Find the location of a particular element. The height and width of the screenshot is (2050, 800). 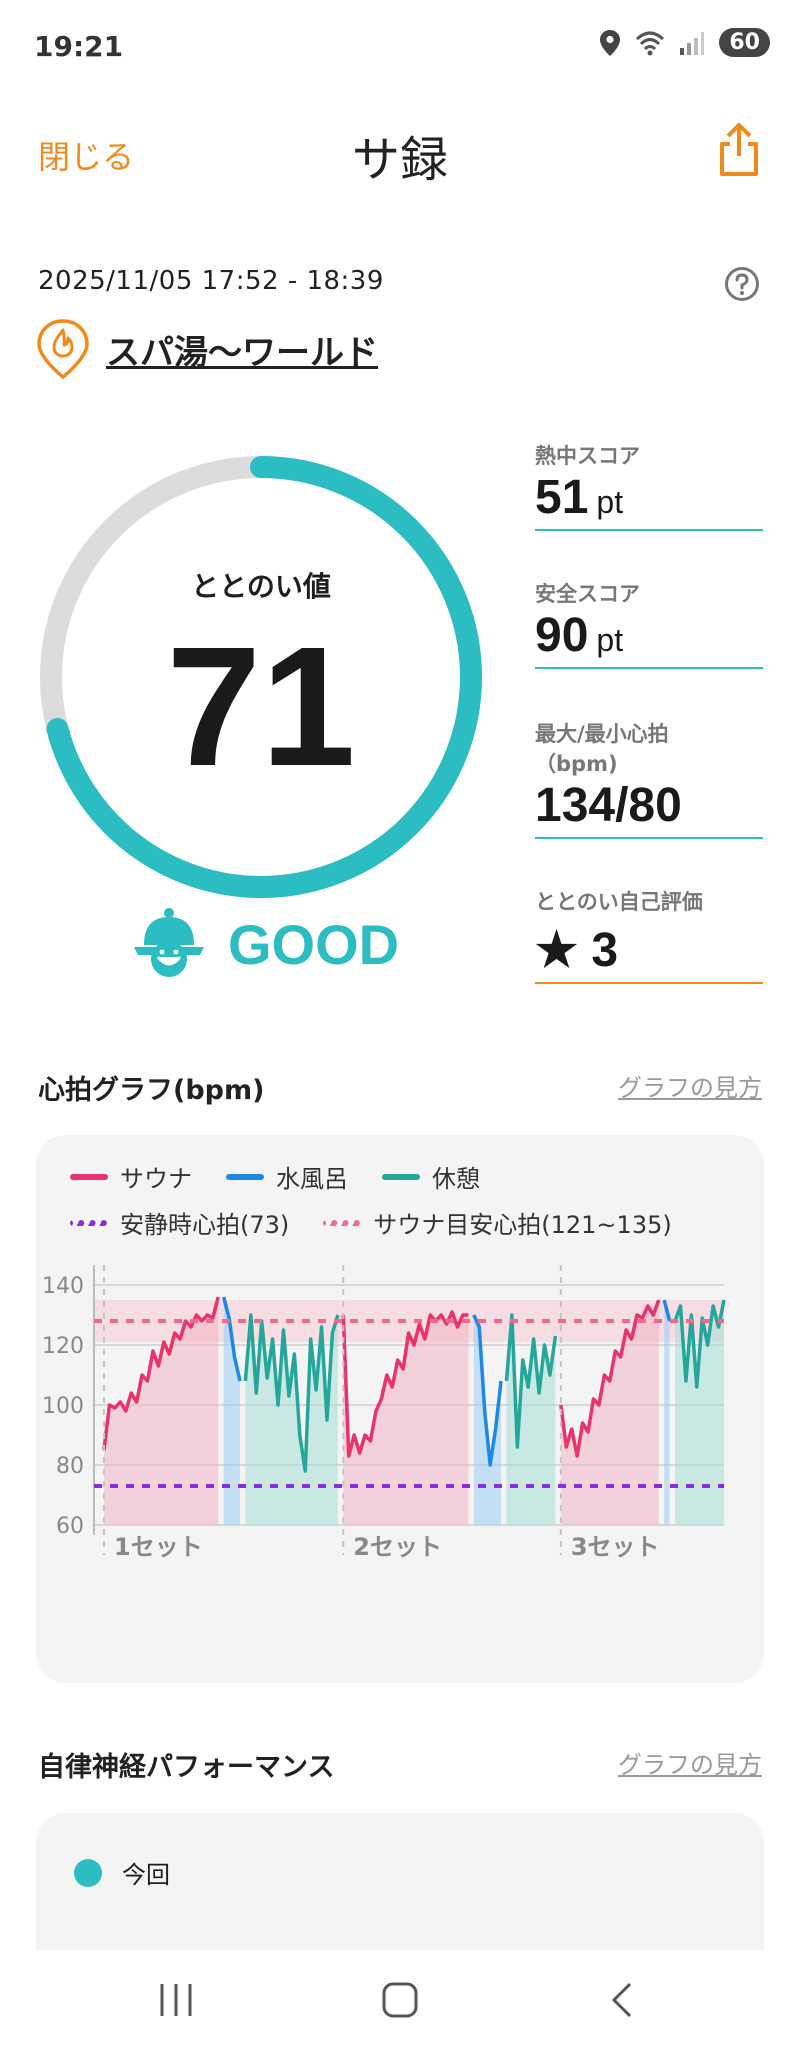

ans-chart-card: 今回 is located at coordinates (400, 1888).